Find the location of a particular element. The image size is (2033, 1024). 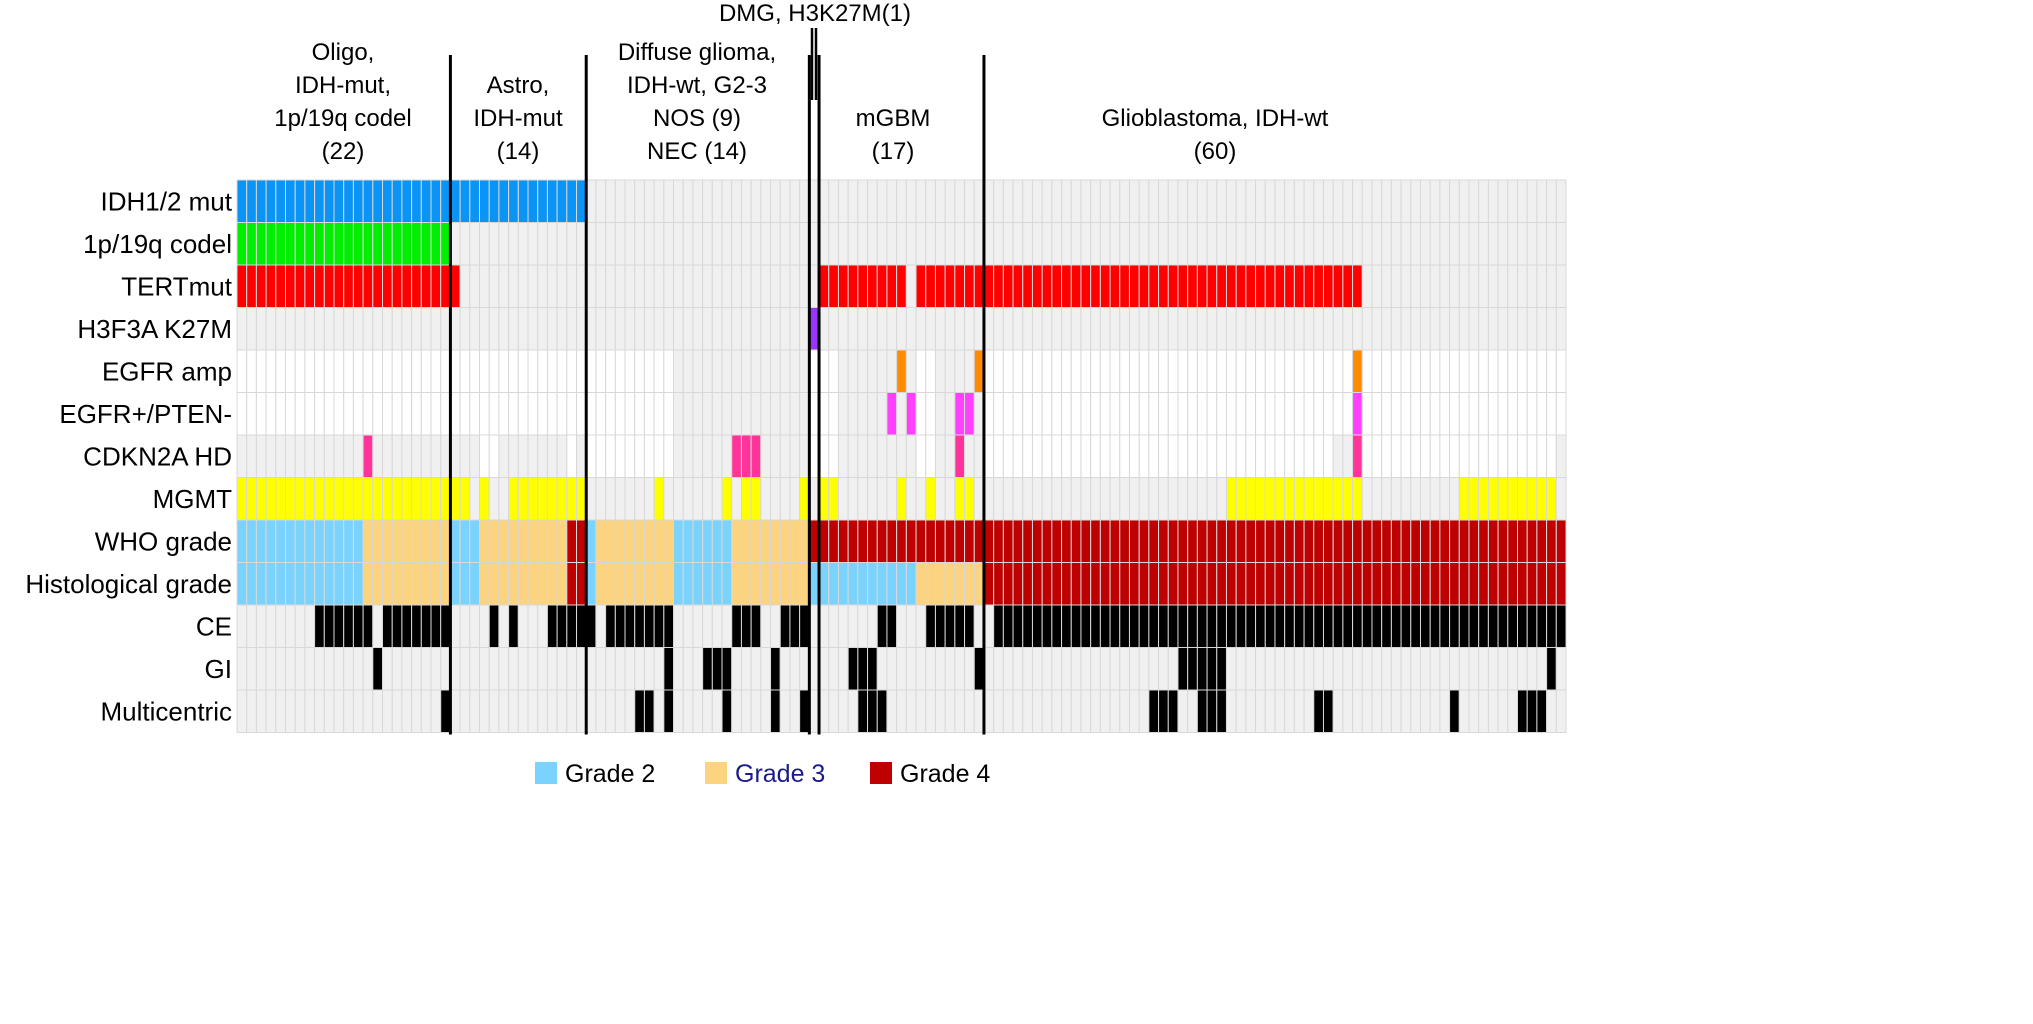

group-header-line: Astro, is located at coordinates (518, 85).